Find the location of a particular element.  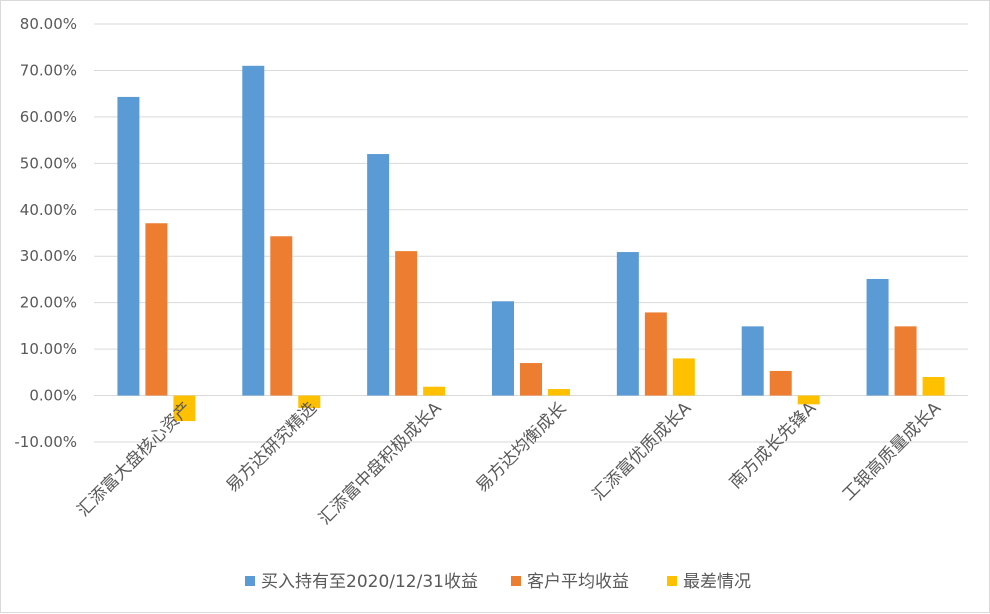

y-tick-label: 30.00% is located at coordinates (48, 256).